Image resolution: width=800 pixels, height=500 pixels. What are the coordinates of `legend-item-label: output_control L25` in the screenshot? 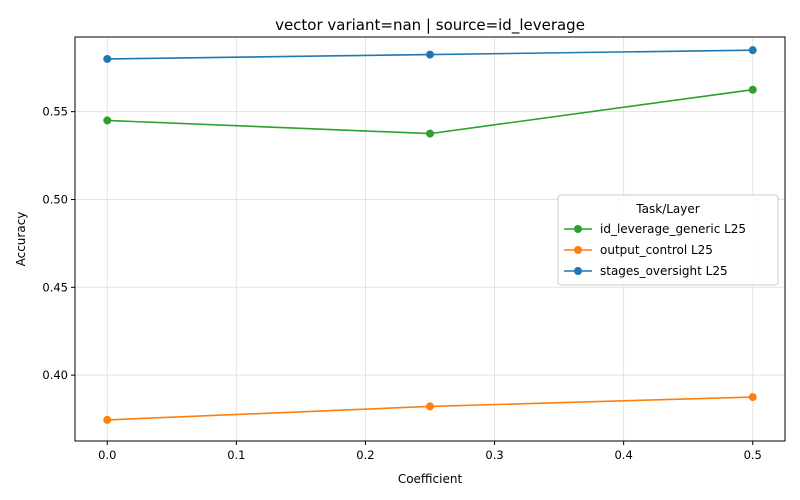 It's located at (656, 250).